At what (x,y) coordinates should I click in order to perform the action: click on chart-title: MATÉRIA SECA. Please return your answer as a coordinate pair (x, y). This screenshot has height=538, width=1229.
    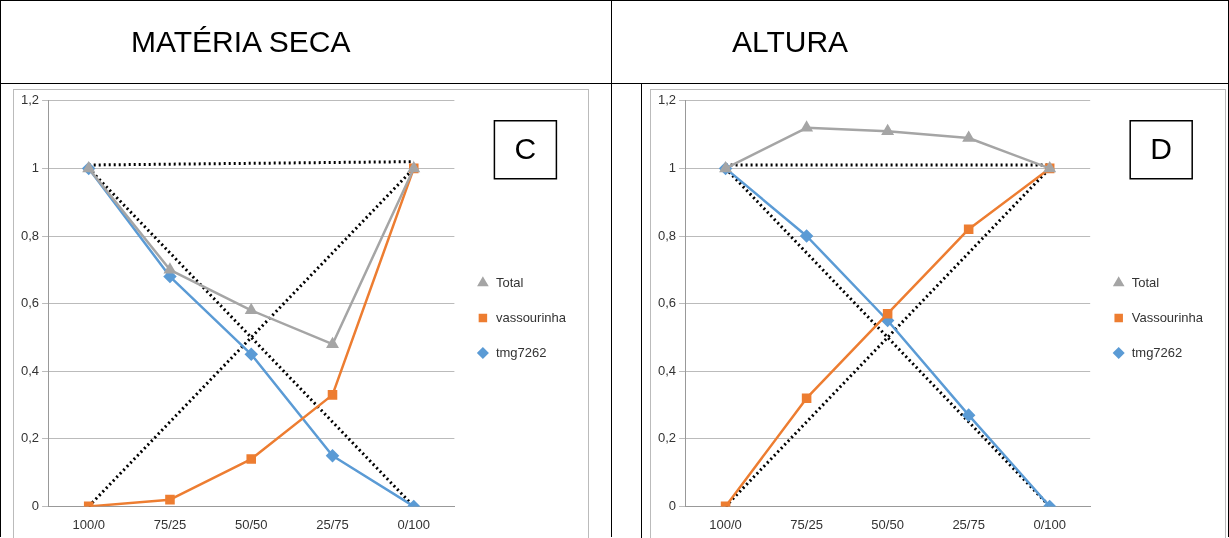
    Looking at the image, I should click on (306, 42).